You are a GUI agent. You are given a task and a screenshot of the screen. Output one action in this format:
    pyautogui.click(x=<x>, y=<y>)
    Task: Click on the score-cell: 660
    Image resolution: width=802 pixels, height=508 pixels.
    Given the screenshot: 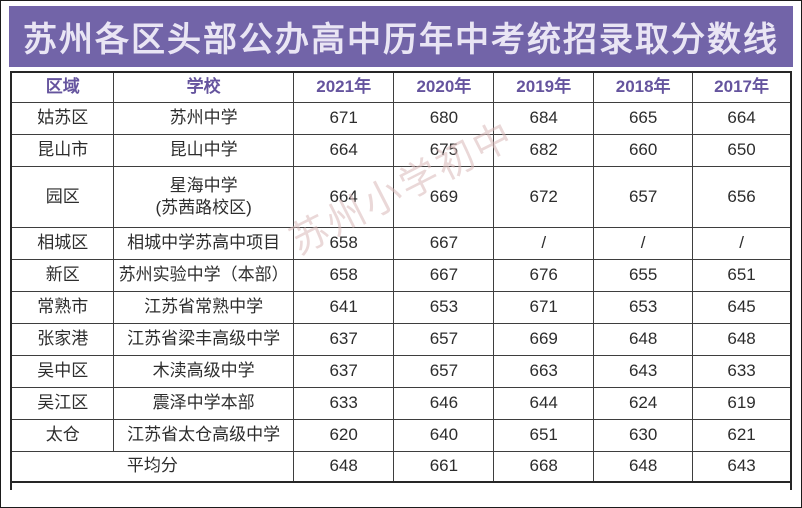 What is the action you would take?
    pyautogui.click(x=643, y=150)
    